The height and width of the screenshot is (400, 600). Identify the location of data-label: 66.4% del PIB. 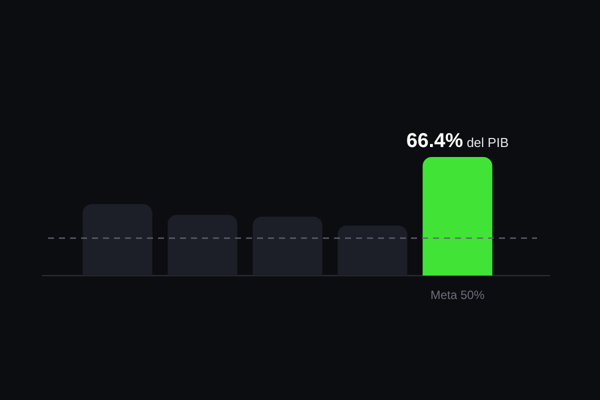
(457, 141).